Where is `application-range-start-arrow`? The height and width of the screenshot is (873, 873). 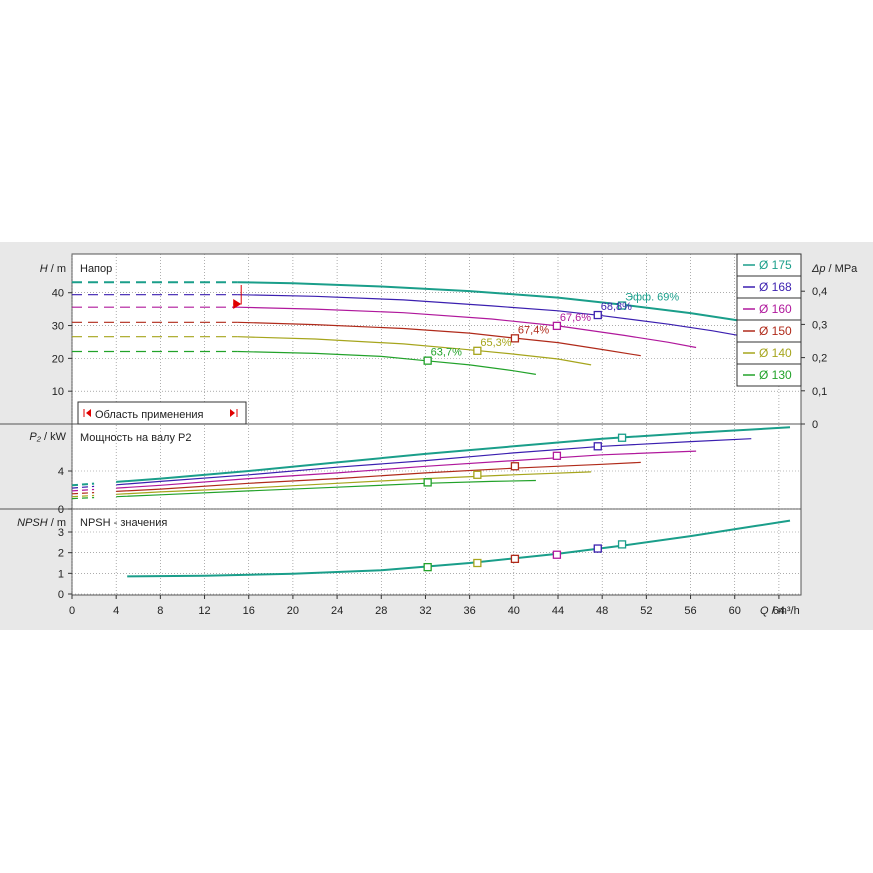
application-range-start-arrow is located at coordinates (237, 304).